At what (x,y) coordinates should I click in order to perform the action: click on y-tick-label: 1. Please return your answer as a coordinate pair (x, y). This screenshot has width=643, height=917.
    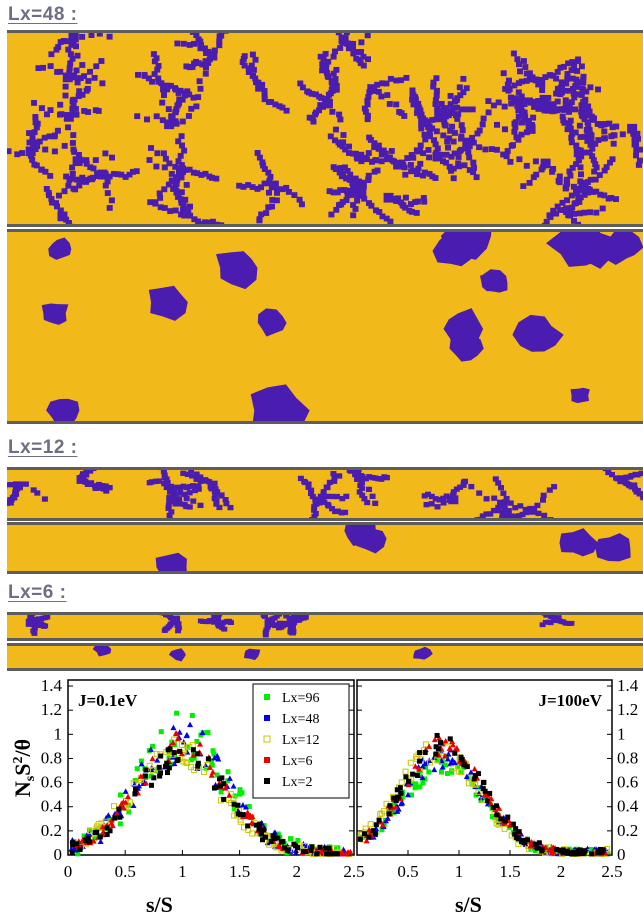
    Looking at the image, I should click on (58, 733).